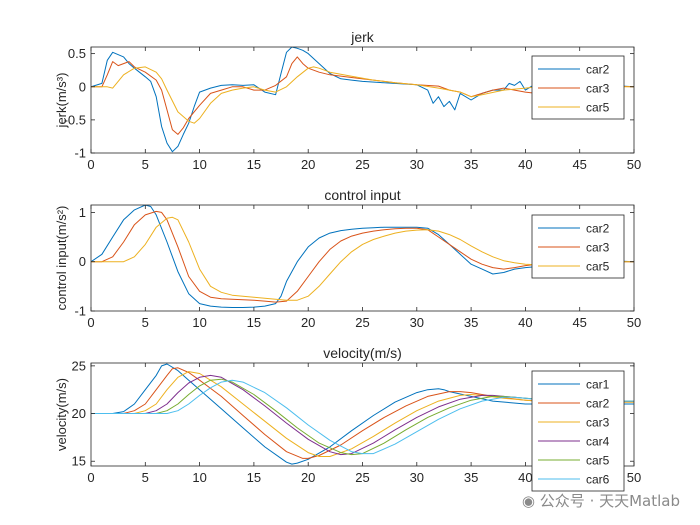  I want to click on y-tick-label: 20, so click(79, 413).